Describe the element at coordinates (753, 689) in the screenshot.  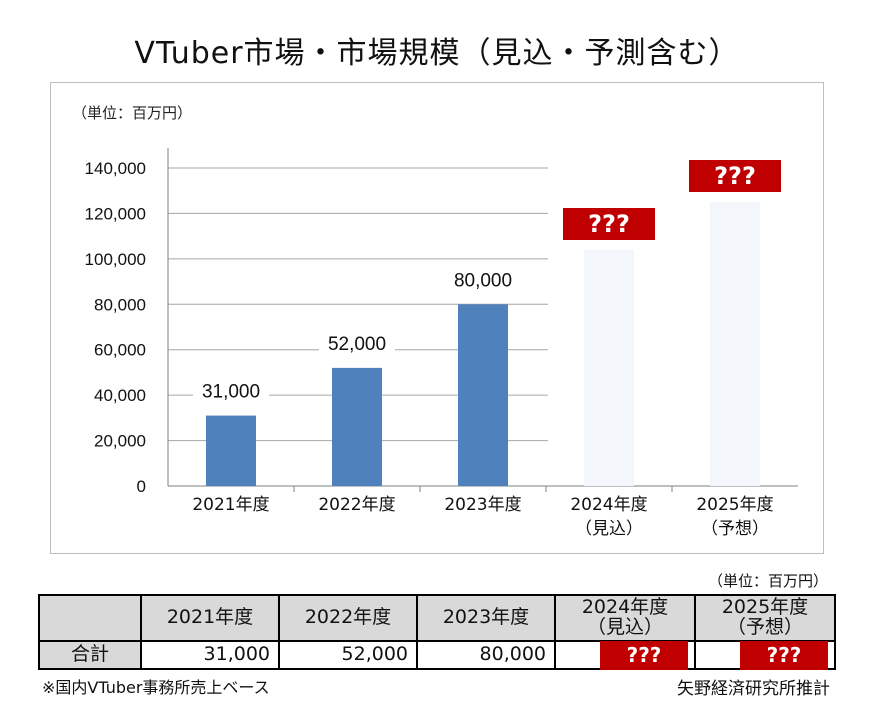
I see `source-credit: 矢野経済研究所推計` at that location.